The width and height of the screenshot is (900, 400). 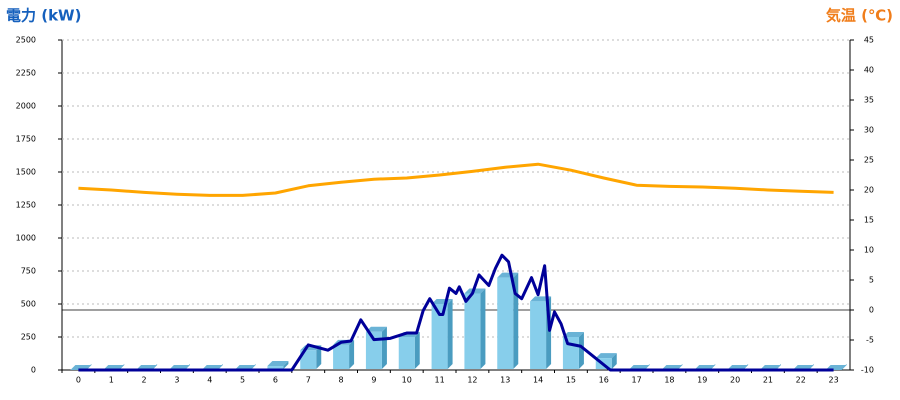 What do you see at coordinates (33, 370) in the screenshot?
I see `y-tick-label: 0` at bounding box center [33, 370].